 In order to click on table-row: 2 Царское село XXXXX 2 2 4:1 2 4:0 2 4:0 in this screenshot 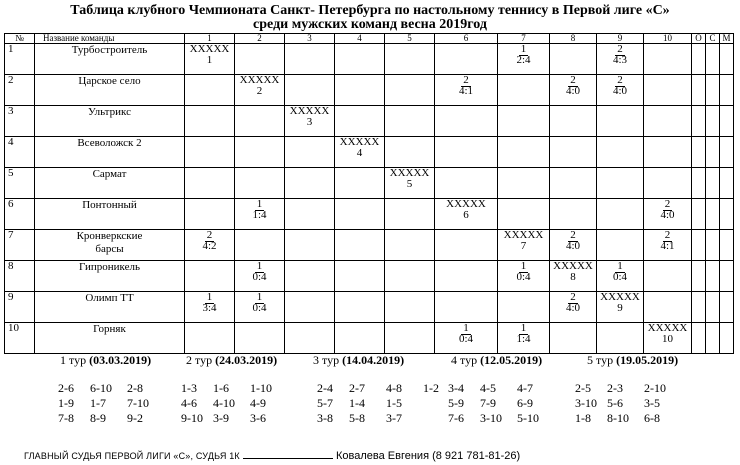, I will do `click(369, 90)`.